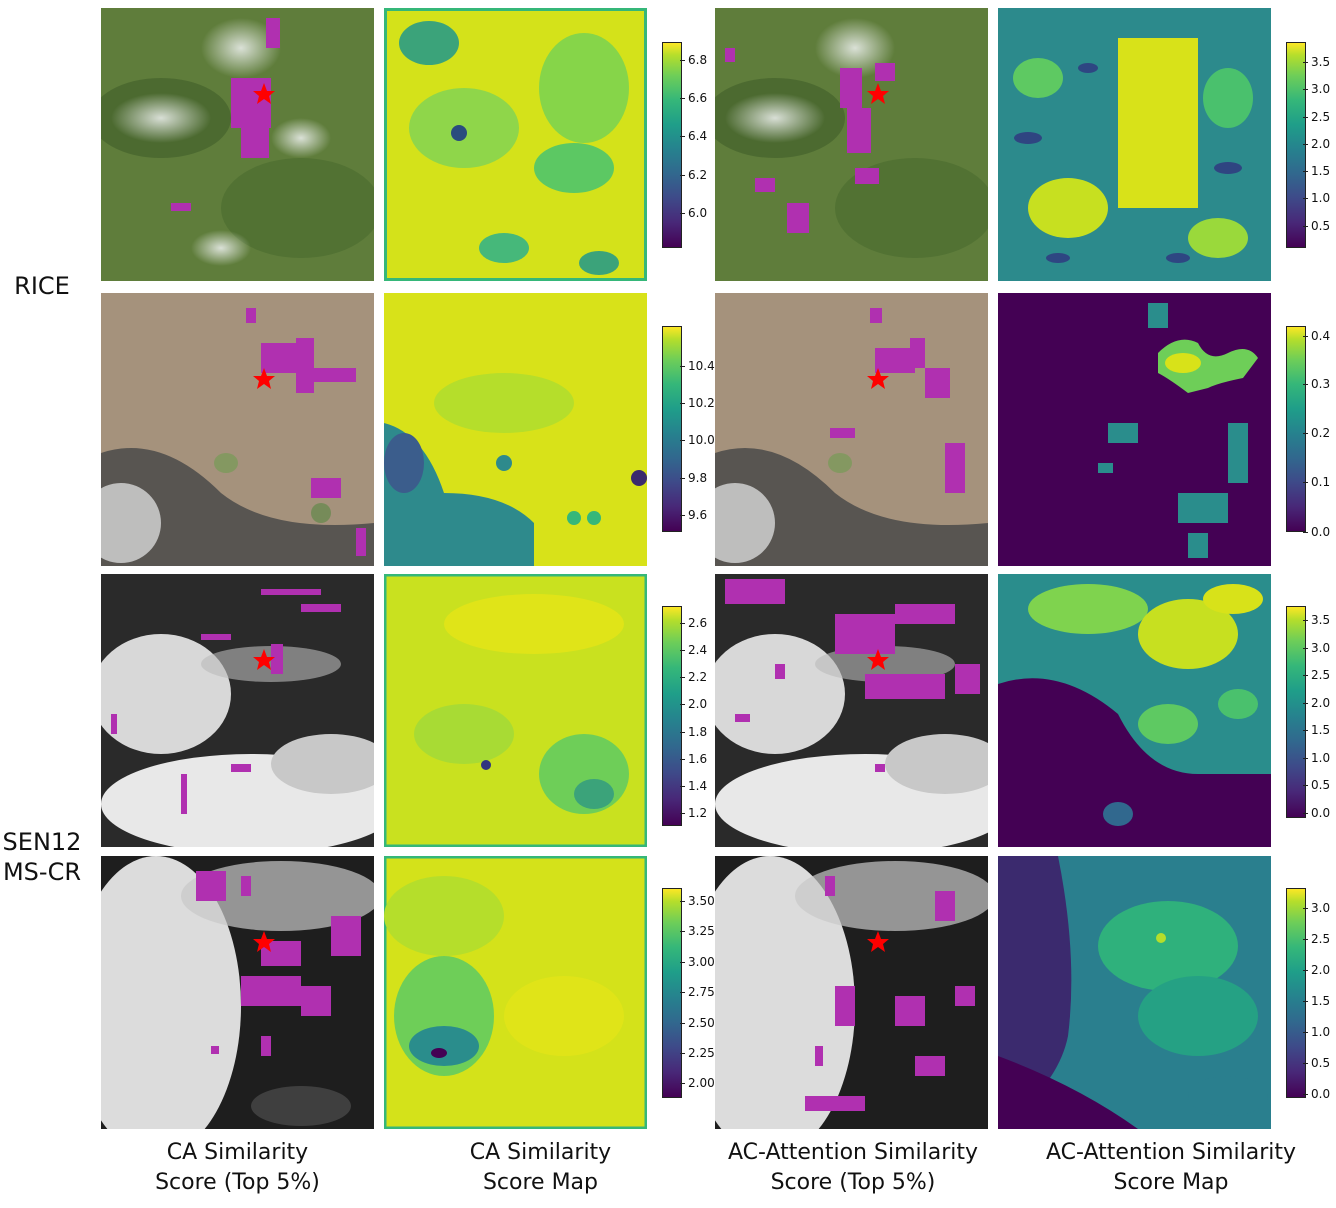  Describe the element at coordinates (851, 710) in the screenshot. I see `sen12-1-ac-top5-image` at that location.